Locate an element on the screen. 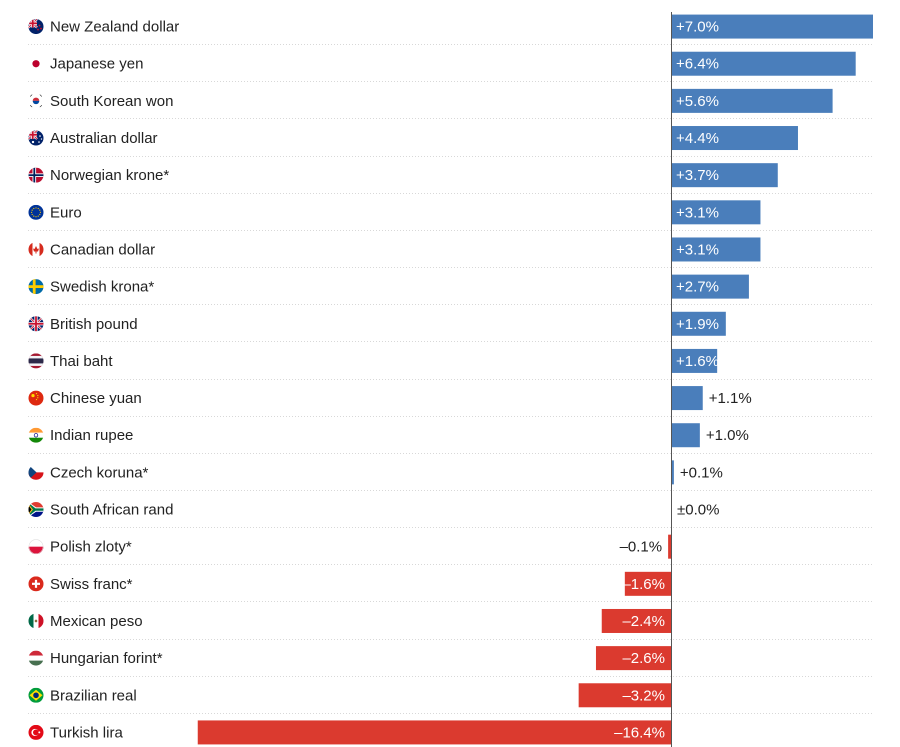  value-label: –2.4% is located at coordinates (643, 621).